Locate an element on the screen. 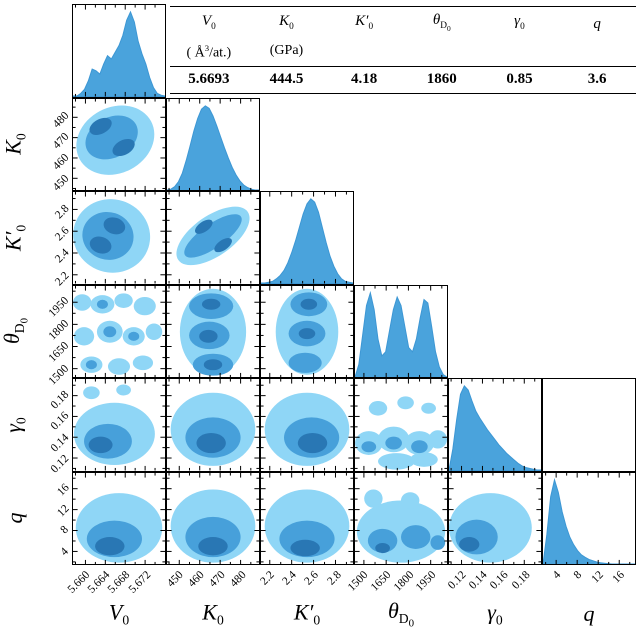 The height and width of the screenshot is (640, 640). diag-panel-K0p is located at coordinates (307, 238).